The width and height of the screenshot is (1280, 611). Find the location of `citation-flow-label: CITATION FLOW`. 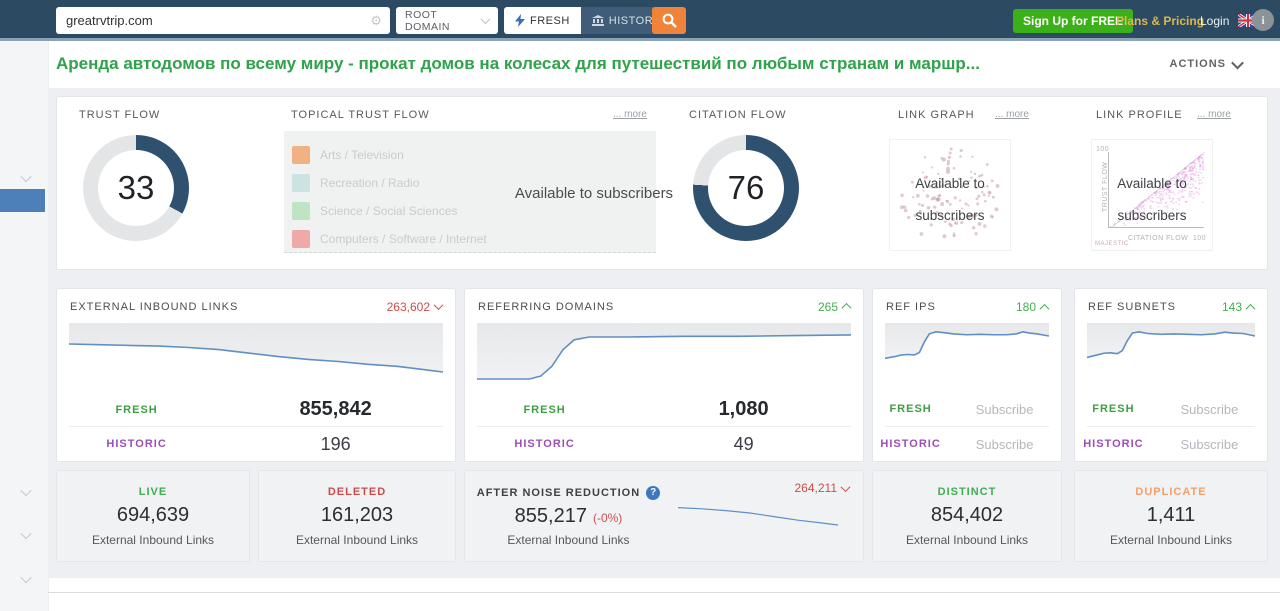

citation-flow-label: CITATION FLOW is located at coordinates (738, 115).